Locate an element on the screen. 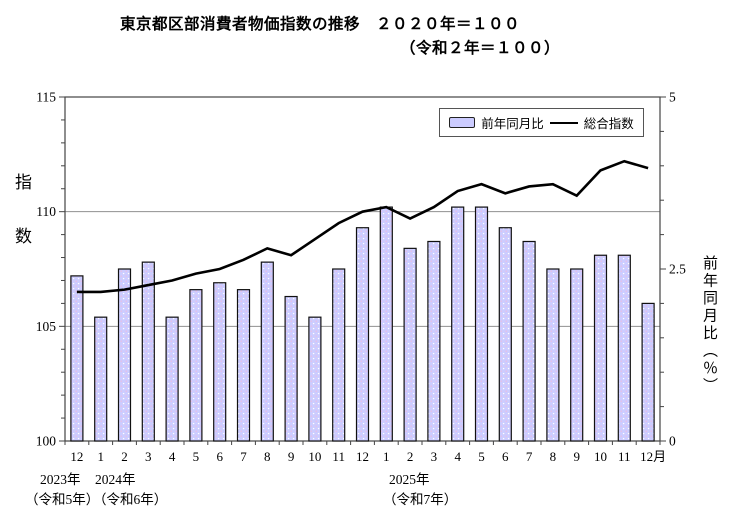 The image size is (740, 524). right-tick-label: 0 is located at coordinates (672, 441).